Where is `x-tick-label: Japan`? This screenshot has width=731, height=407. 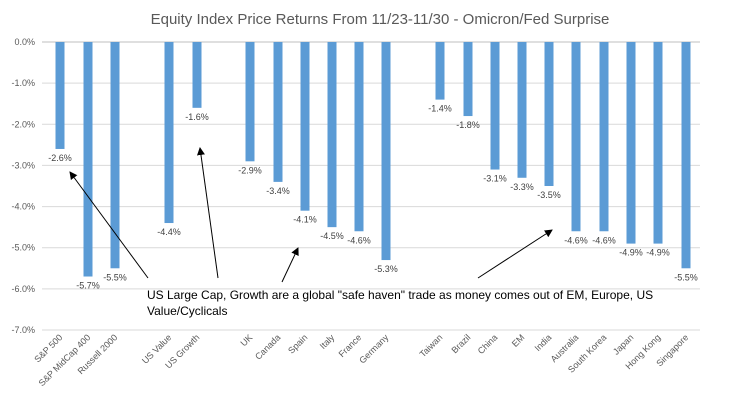
x-tick-label: Japan is located at coordinates (623, 344).